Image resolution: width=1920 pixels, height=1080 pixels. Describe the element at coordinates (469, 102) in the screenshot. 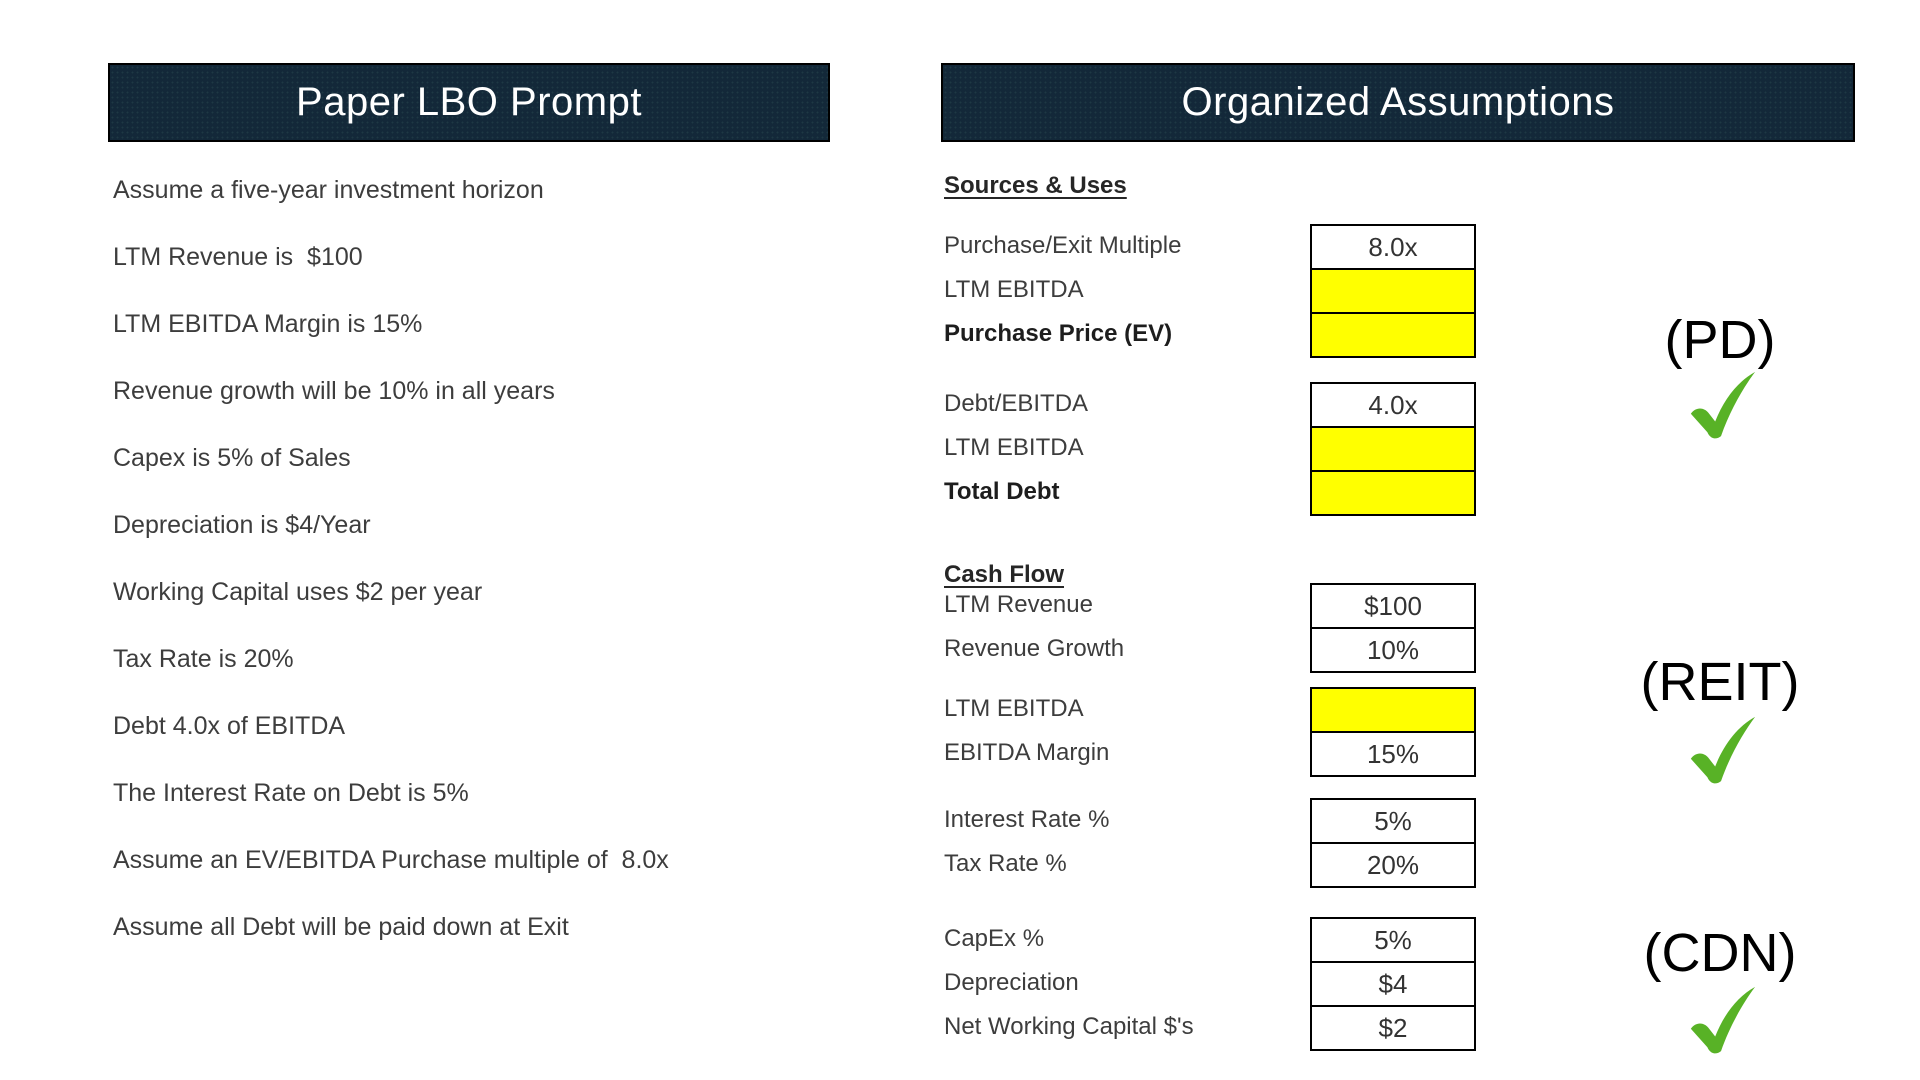

I see `left-panel-title: Paper LBO Prompt` at that location.